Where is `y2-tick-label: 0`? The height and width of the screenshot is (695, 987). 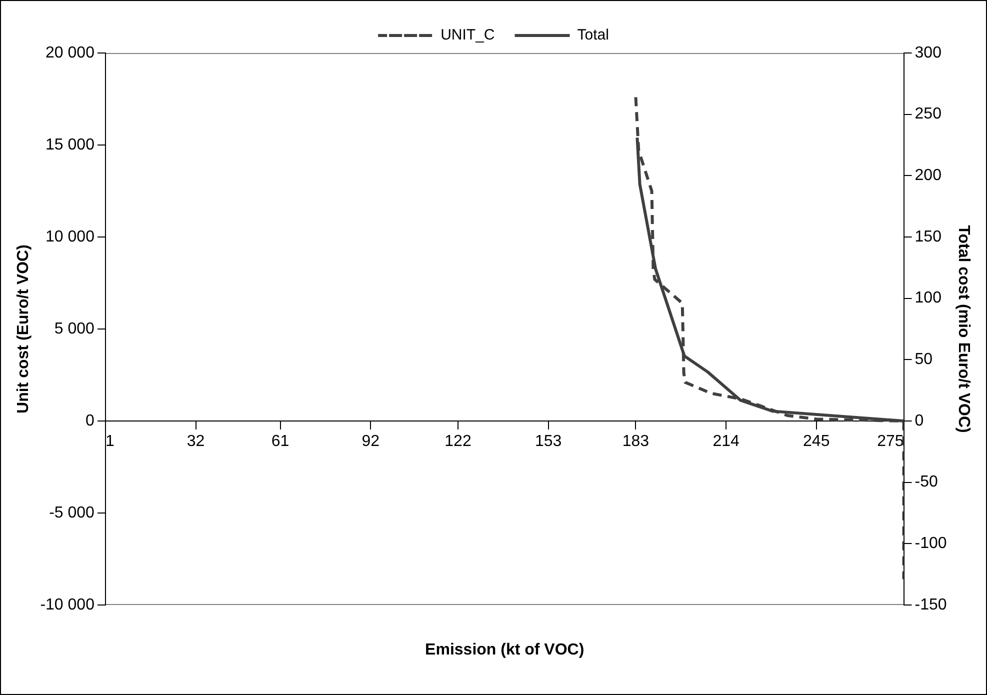
y2-tick-label: 0 is located at coordinates (919, 421).